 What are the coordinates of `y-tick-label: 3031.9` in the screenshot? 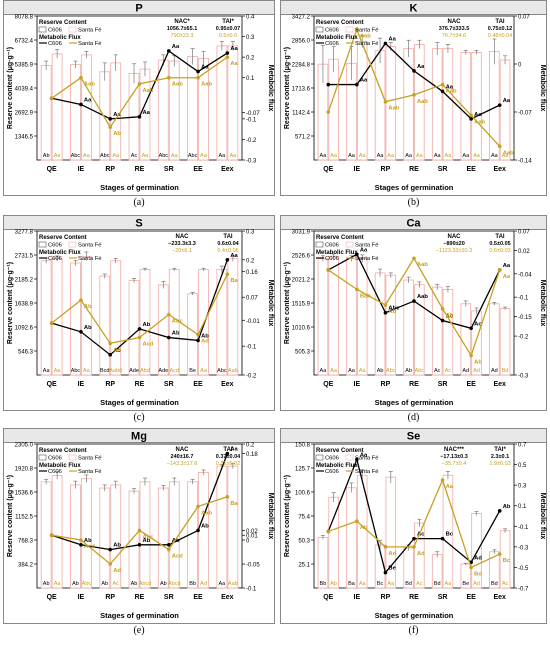 It's located at (301, 233).